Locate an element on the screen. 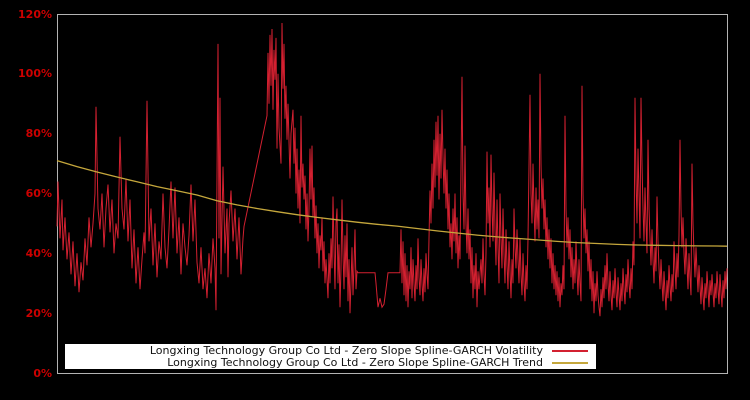 The image size is (750, 400). y-tick-label: 0% is located at coordinates (42, 373).